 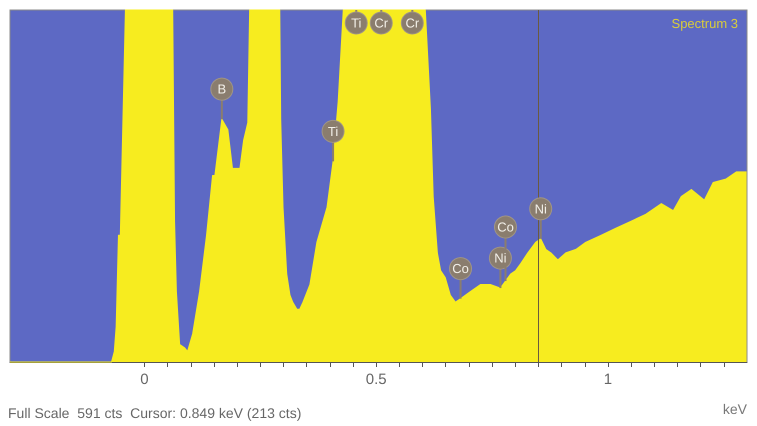 I want to click on x-tick-label: 0, so click(x=144, y=379).